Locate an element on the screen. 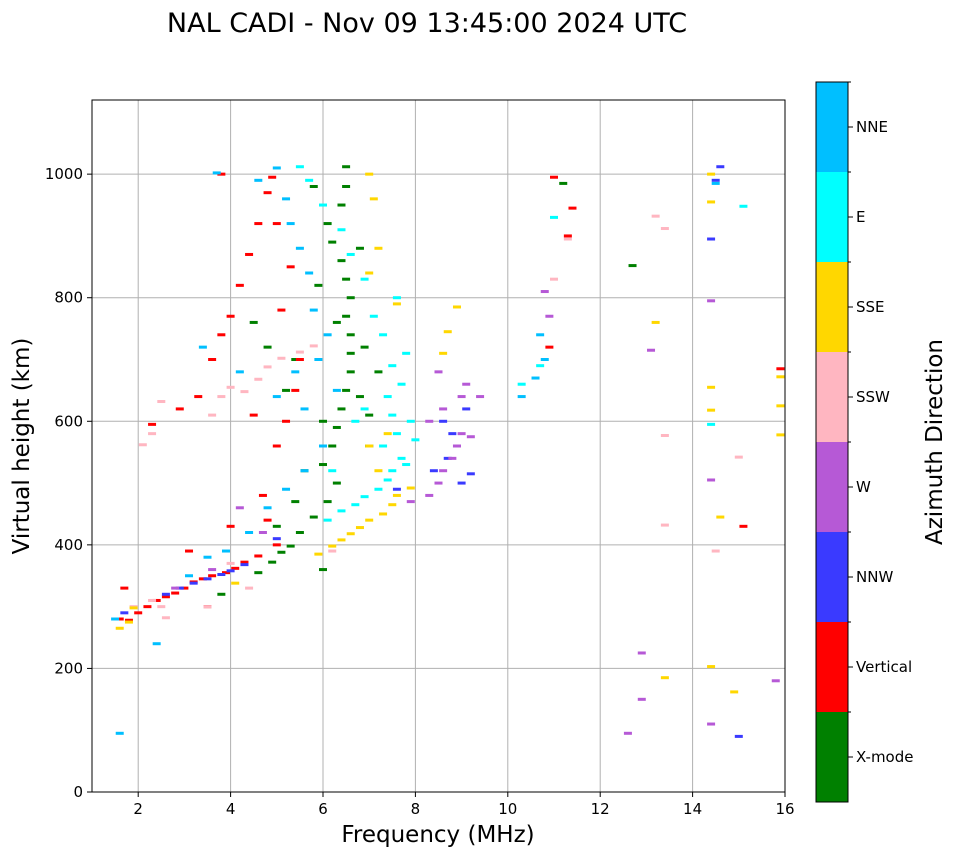  chart-title: NAL CADI - Nov 09 13:45:00 2024 UTC is located at coordinates (427, 23).